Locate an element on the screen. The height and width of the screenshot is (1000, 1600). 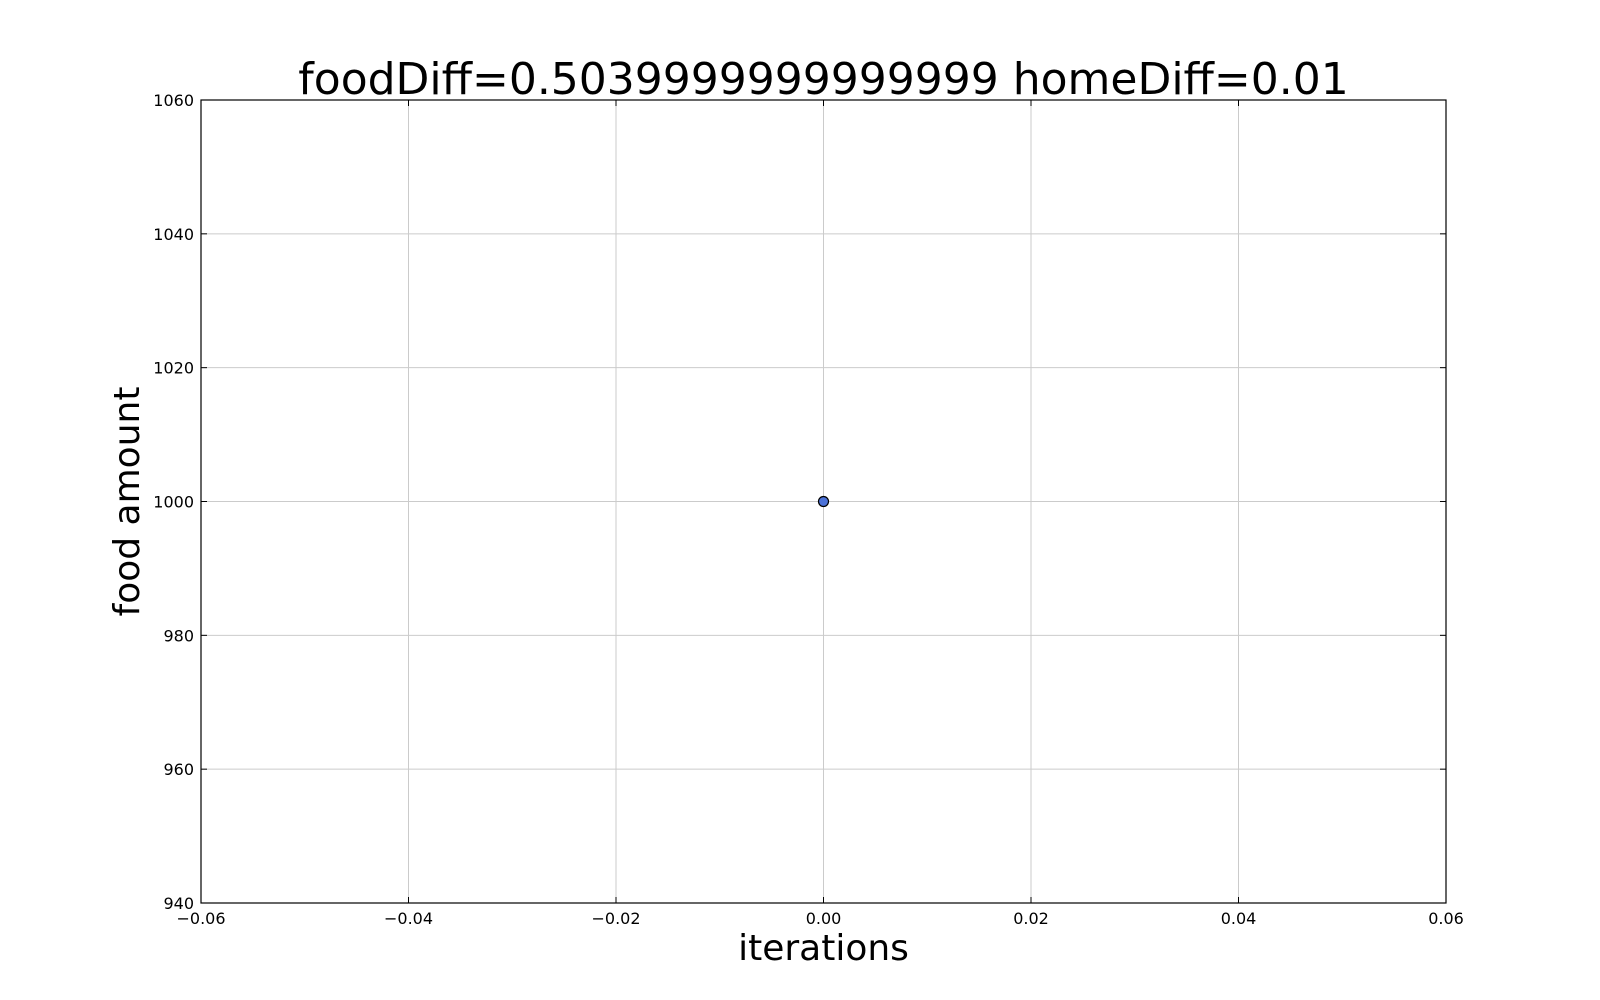
y-tick-label: 1000 is located at coordinates (173, 502).